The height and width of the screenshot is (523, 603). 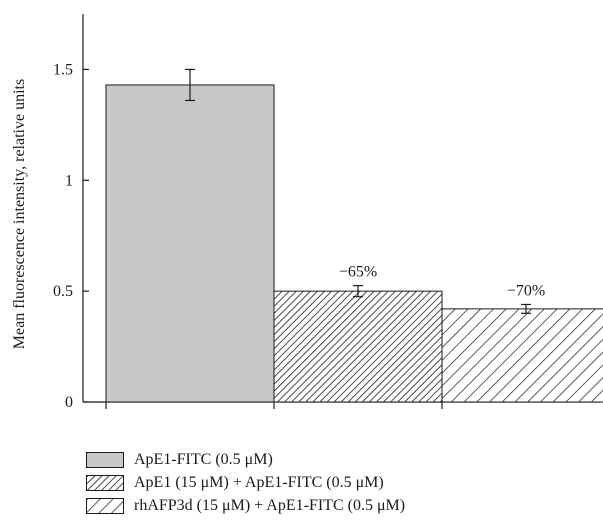 I want to click on legend-swatch-dense-hatch, so click(x=105, y=482).